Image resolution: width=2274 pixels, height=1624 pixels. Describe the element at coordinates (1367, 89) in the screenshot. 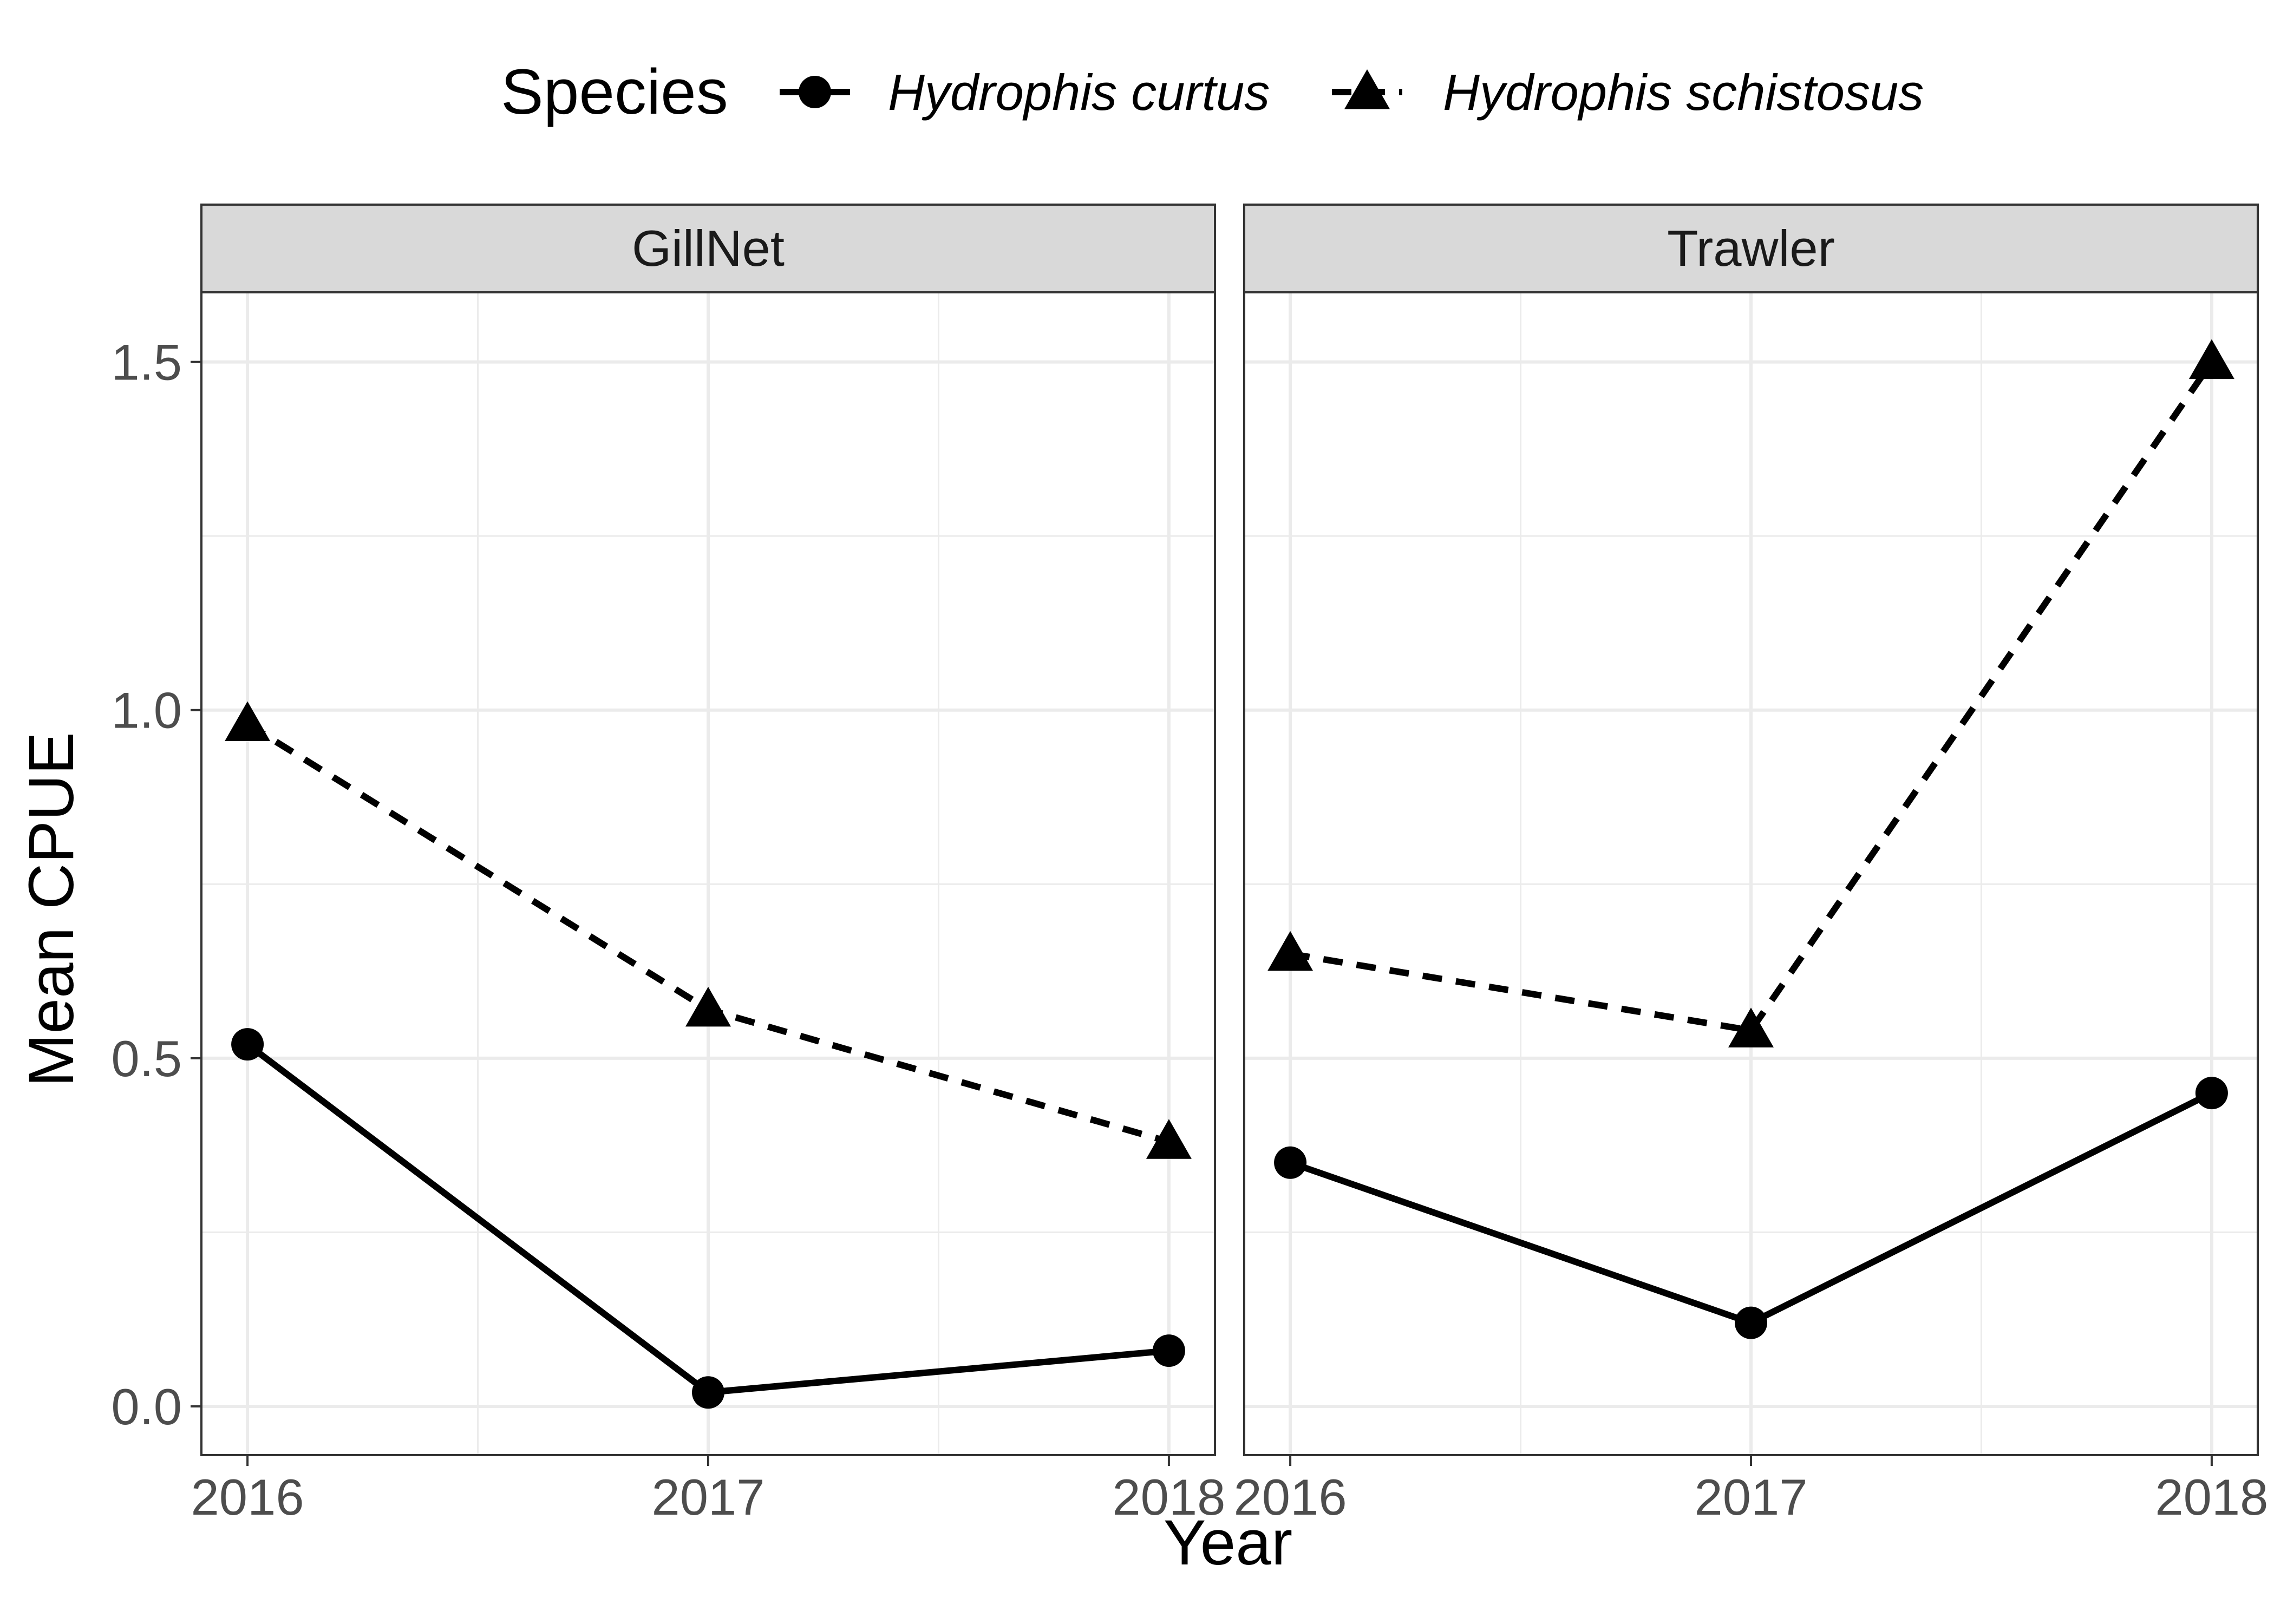

I see `legend-key-marker-hydrophis-schistosus` at that location.